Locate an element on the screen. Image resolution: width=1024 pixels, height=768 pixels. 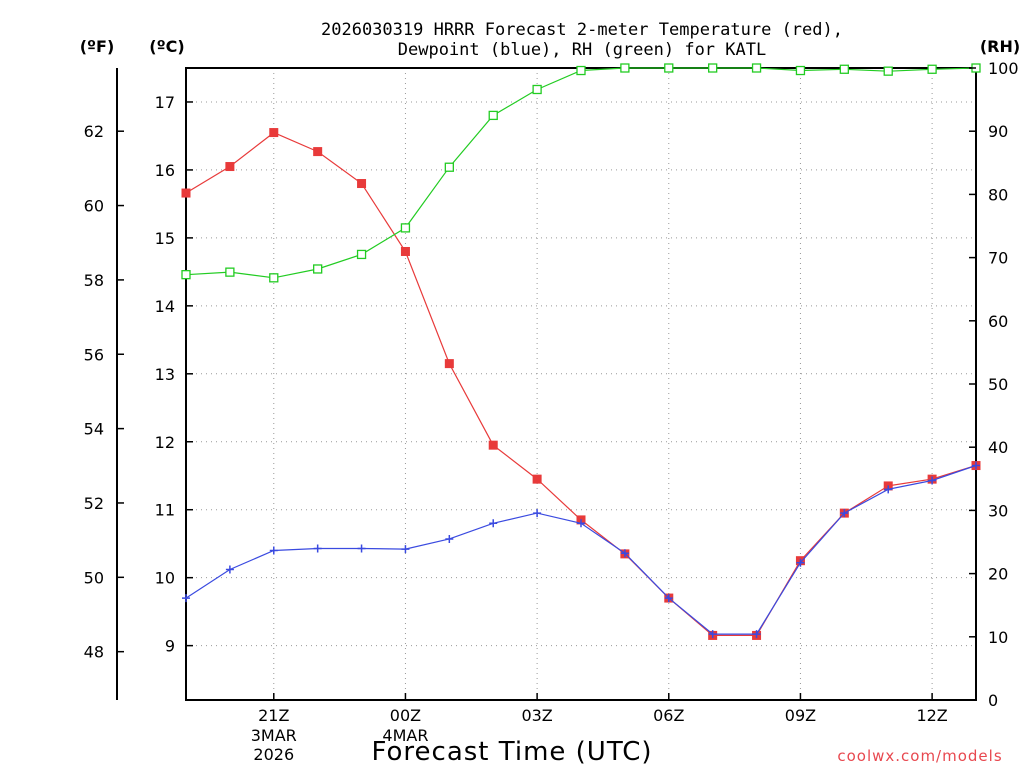
fahrenheit-tick-label: 58 is located at coordinates (94, 280).